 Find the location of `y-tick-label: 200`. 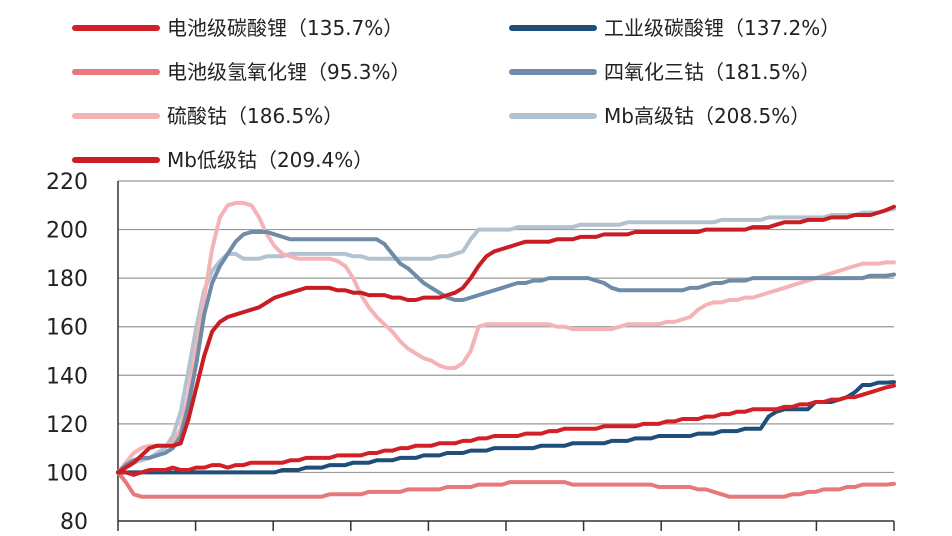

y-tick-label: 200 is located at coordinates (67, 231).